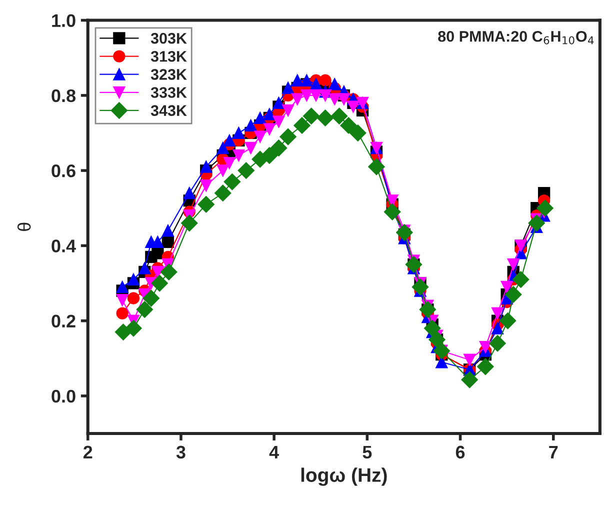  What do you see at coordinates (168, 74) in the screenshot?
I see `legend-label: 323K` at bounding box center [168, 74].